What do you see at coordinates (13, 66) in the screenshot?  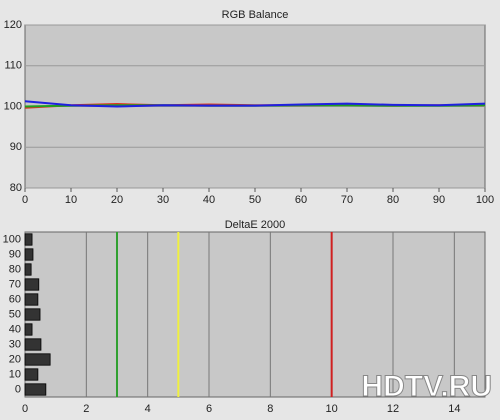 I see `y-tick-label: 110` at bounding box center [13, 66].